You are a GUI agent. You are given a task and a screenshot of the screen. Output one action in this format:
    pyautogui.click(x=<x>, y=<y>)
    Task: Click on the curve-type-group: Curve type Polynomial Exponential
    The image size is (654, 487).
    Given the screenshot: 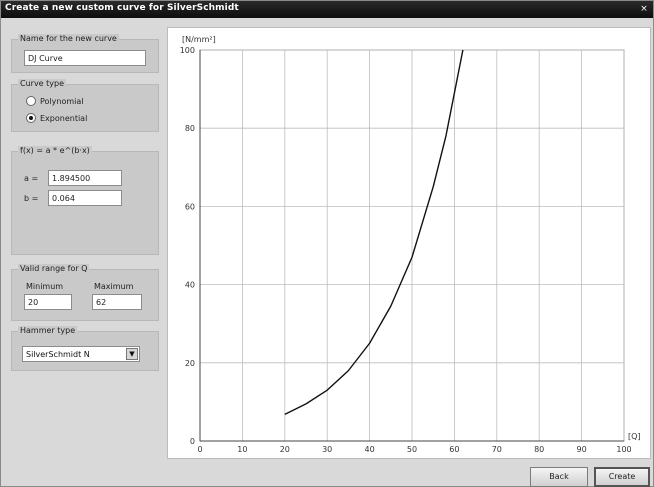 What is the action you would take?
    pyautogui.click(x=85, y=105)
    